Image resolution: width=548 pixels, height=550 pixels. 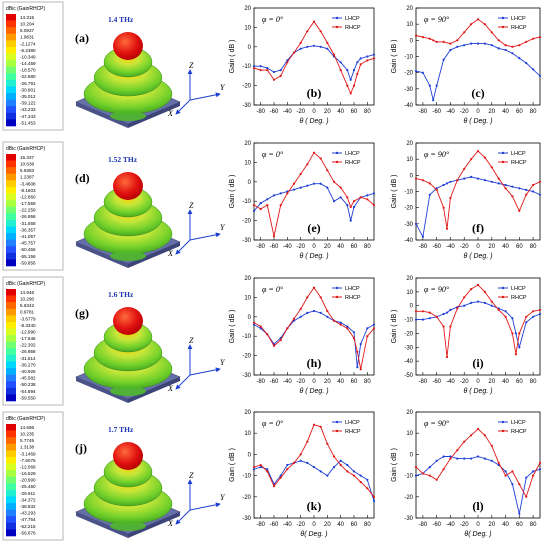 What do you see at coordinates (247, 163) in the screenshot?
I see `y-tick-label: 10` at bounding box center [247, 163].